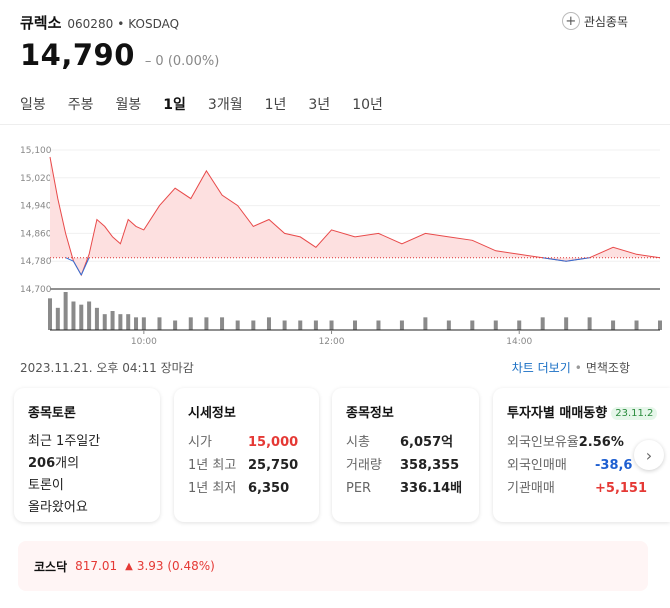 The width and height of the screenshot is (670, 608). Describe the element at coordinates (36, 234) in the screenshot. I see `y-tick-label: 14,860` at that location.